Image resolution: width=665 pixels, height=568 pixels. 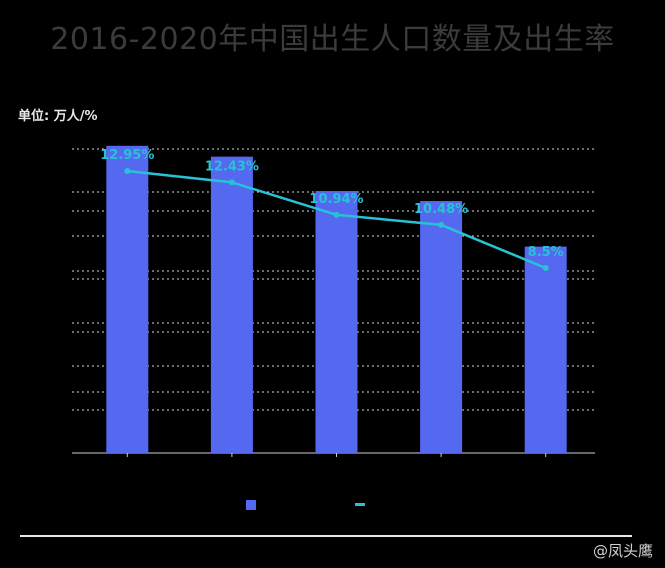 What do you see at coordinates (326, 536) in the screenshot?
I see `bottom-divider` at bounding box center [326, 536].